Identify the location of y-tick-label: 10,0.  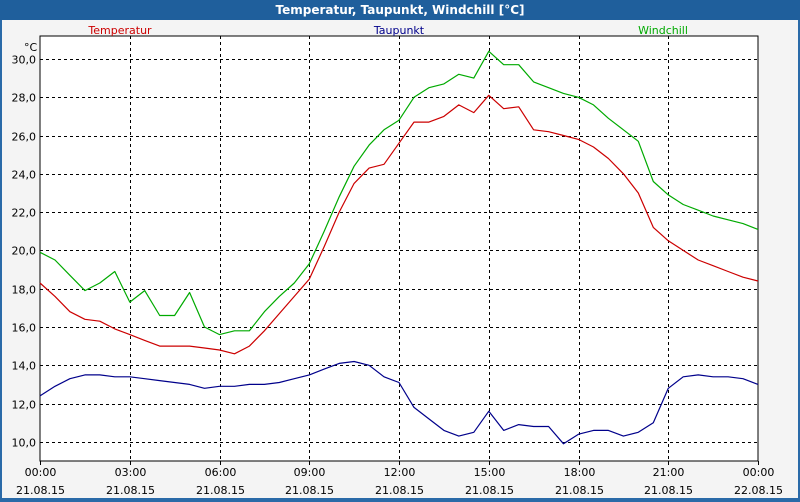
(24, 443).